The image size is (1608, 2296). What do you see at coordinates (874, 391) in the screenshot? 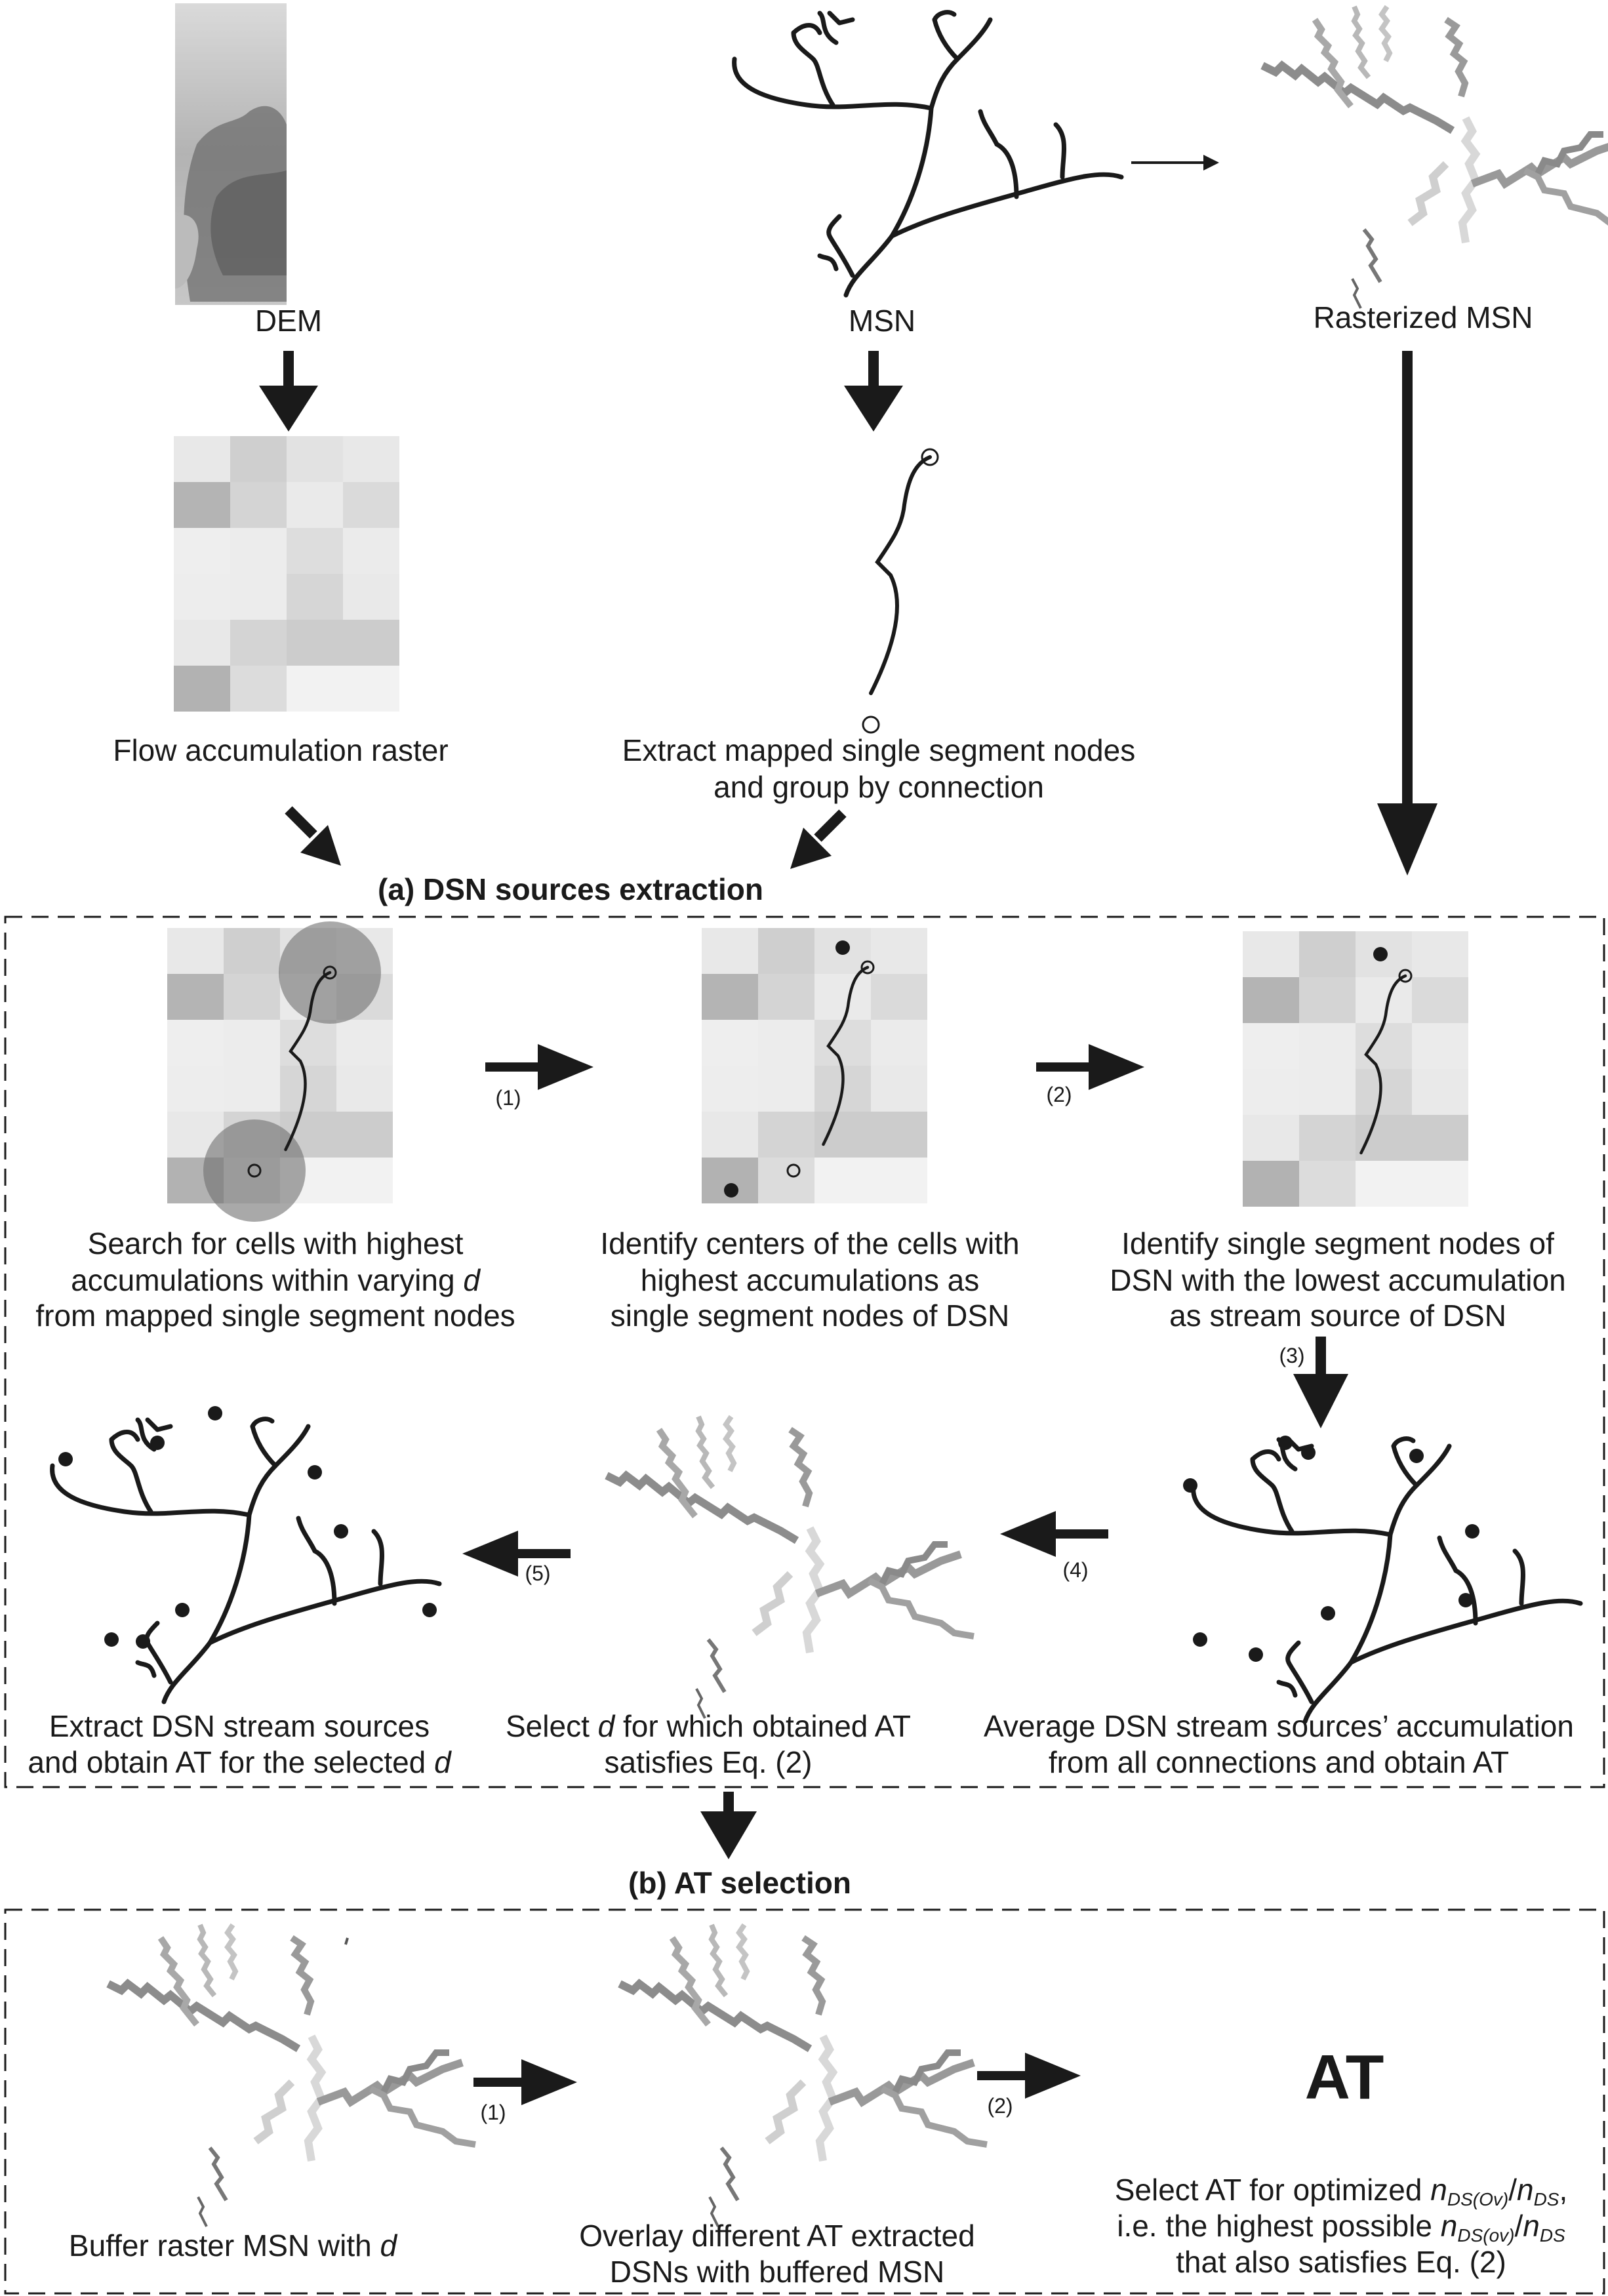
I see `arrow-msn-to-extract` at bounding box center [874, 391].